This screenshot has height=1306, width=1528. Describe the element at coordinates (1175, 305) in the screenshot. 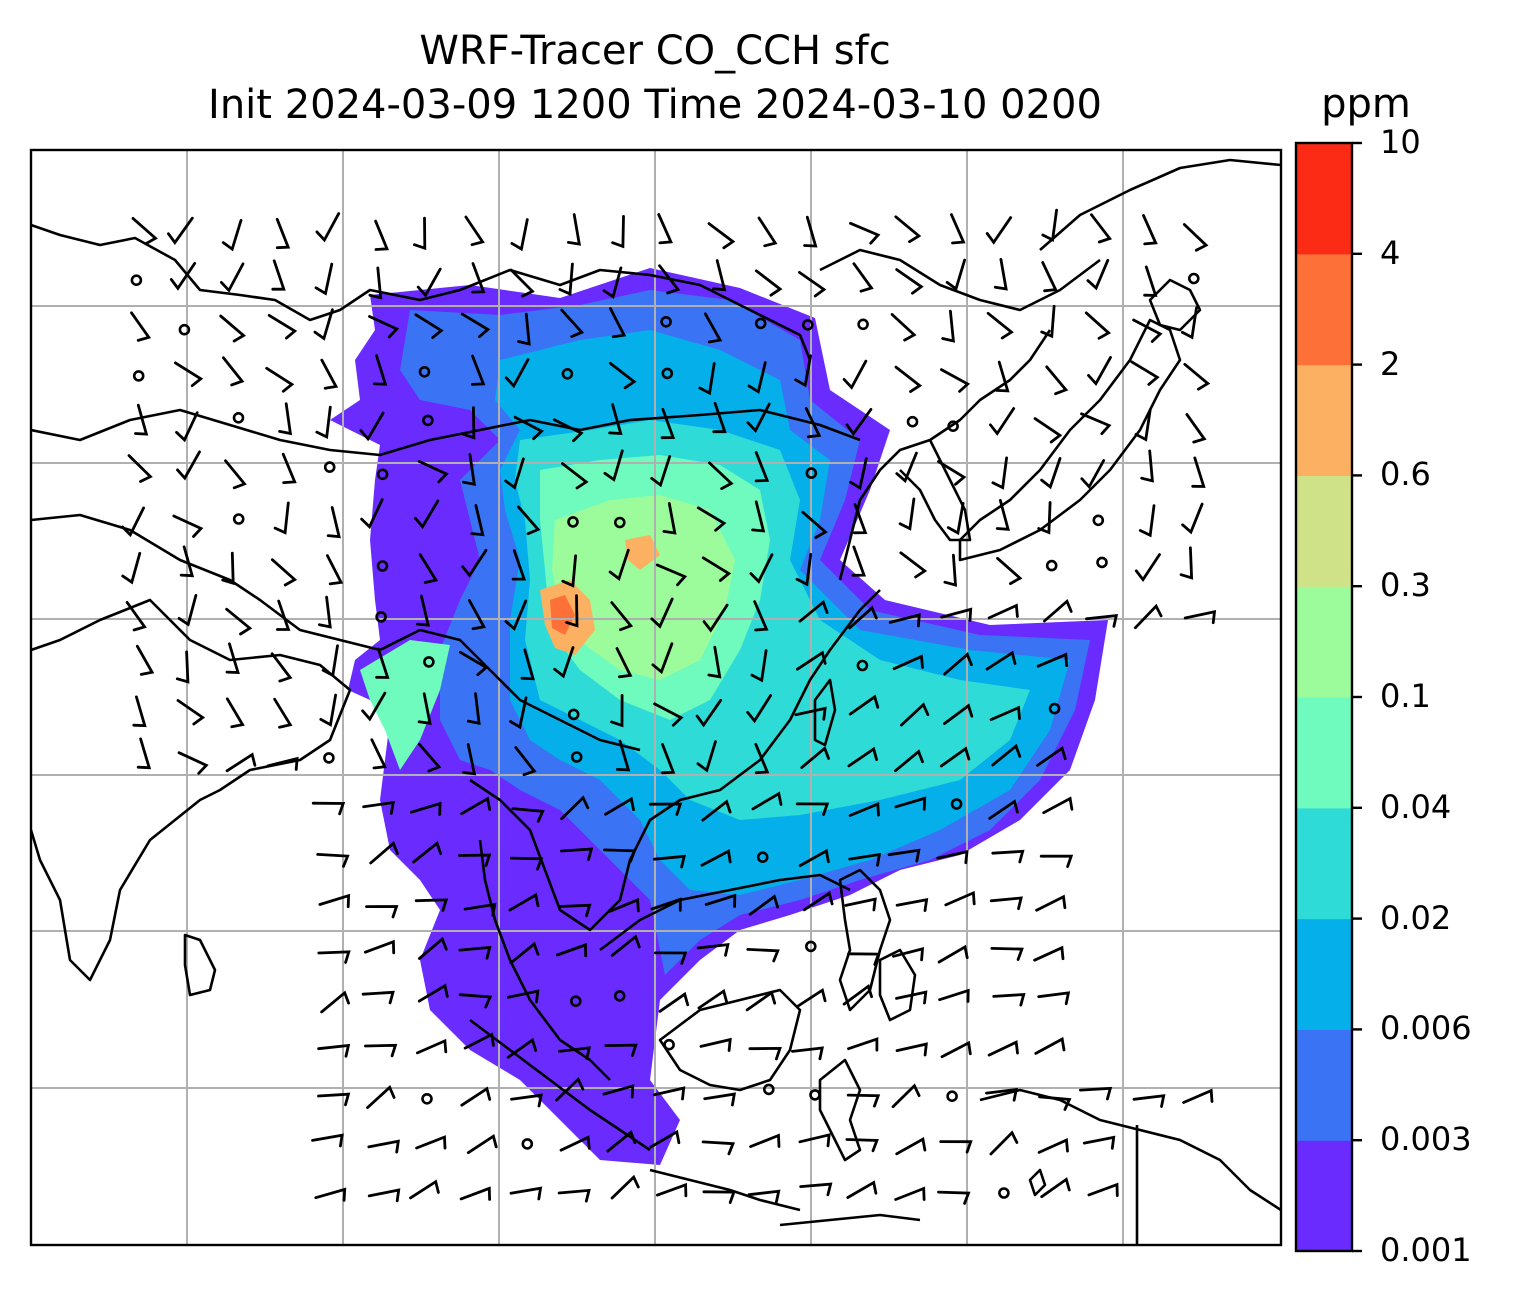

I see `coastline-hokkaido` at that location.